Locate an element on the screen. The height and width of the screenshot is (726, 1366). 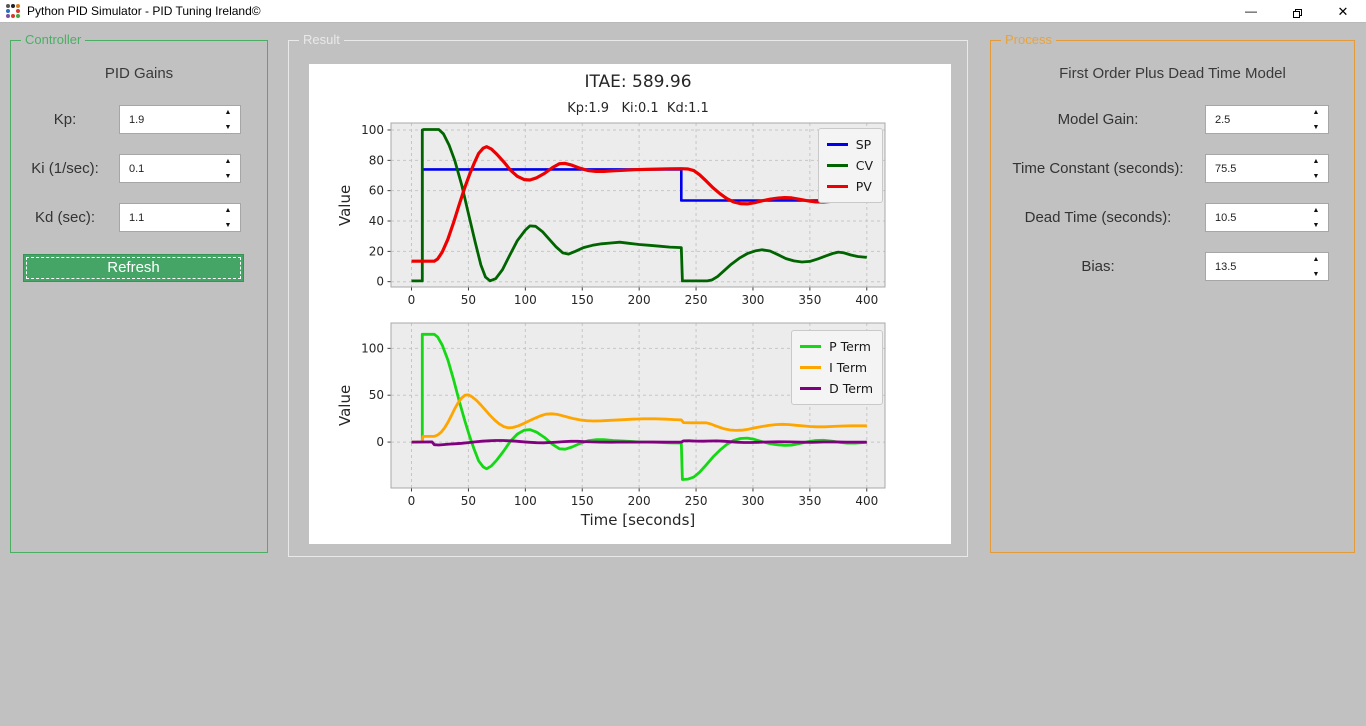
svg-text: 40 is located at coordinates (376, 221).